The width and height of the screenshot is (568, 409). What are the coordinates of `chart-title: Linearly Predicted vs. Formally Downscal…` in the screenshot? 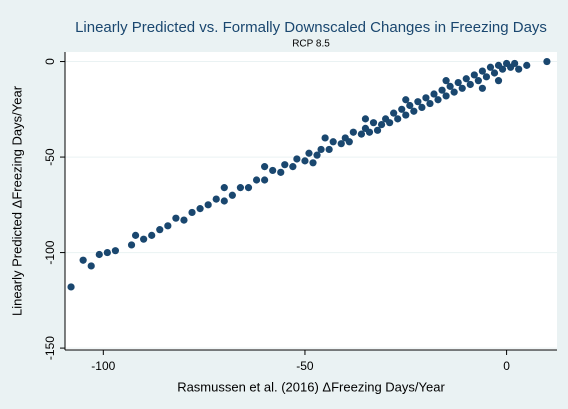 It's located at (311, 27).